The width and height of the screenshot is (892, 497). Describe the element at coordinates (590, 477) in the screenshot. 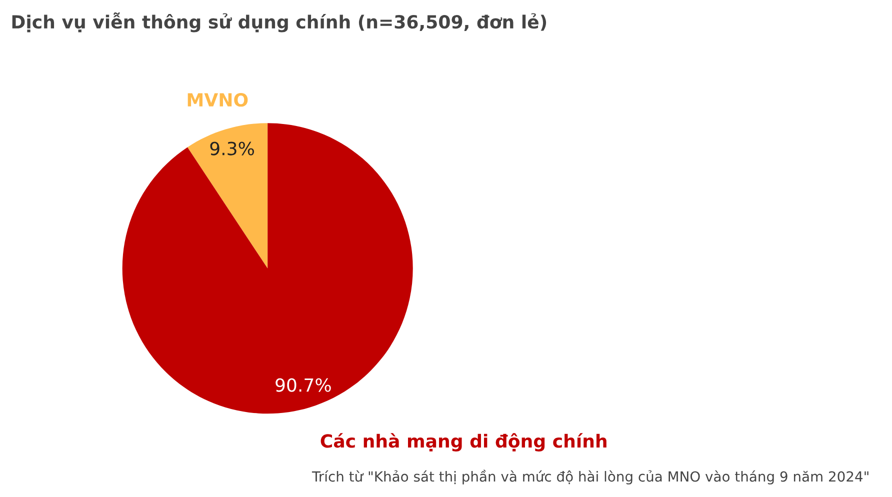

I see `text: Trích từ "Khảo sát thị phần và mức độ hài lòng của MNO vào tháng 9 năm 2024"` at that location.